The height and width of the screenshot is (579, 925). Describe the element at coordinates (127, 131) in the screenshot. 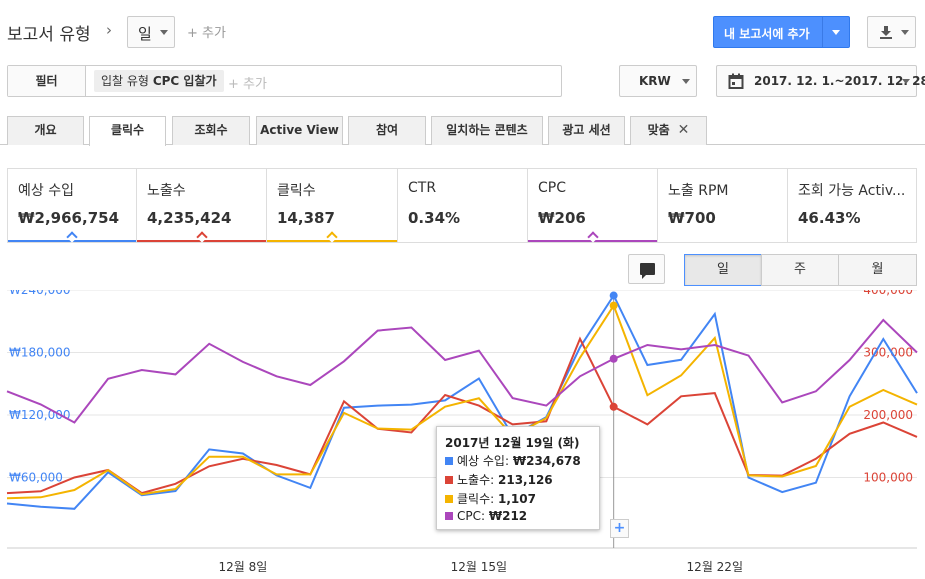

I see `tab-clicks: 클릭수` at that location.